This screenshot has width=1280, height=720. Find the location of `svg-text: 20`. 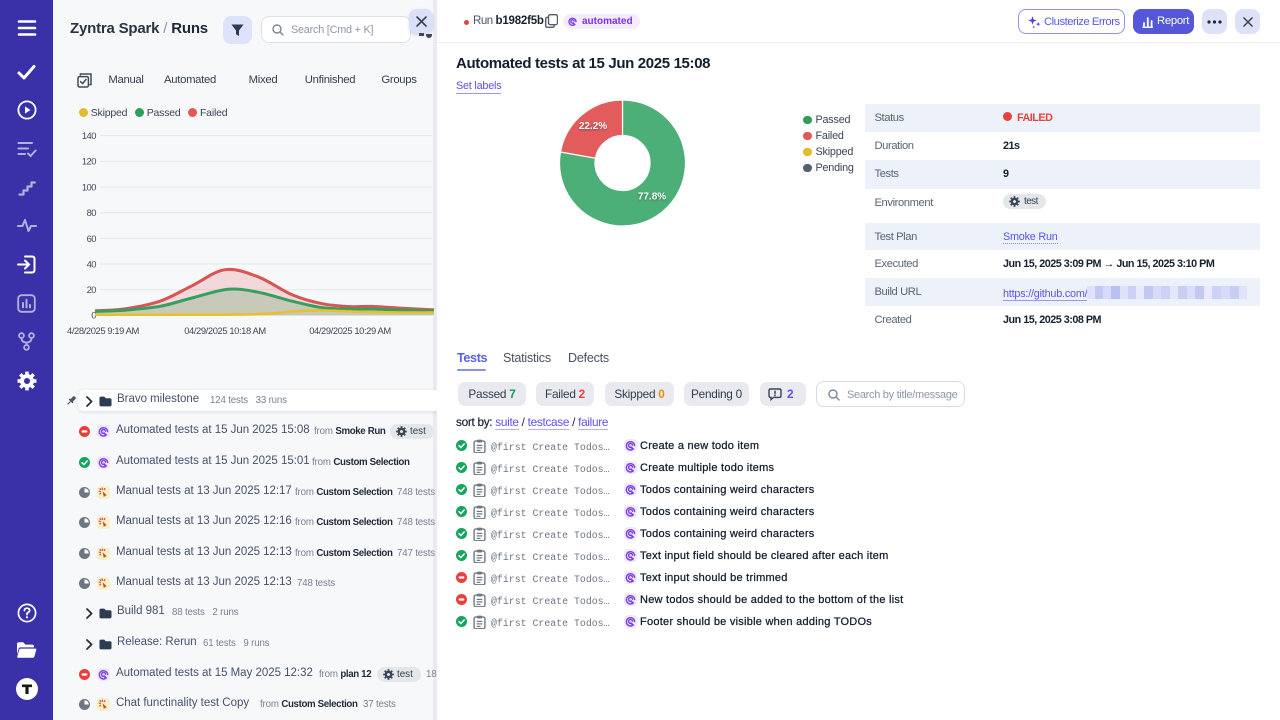

svg-text: 20 is located at coordinates (92, 289).